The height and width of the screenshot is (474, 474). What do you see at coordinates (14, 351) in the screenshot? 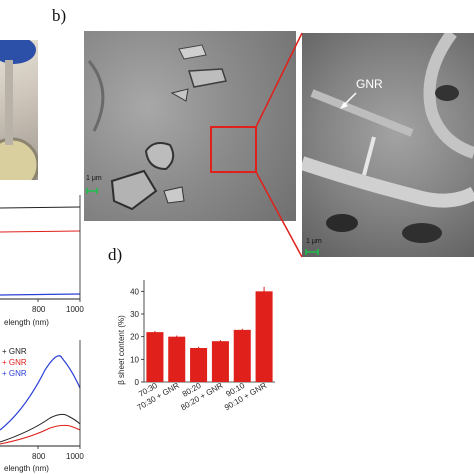
I see `legend-entry-black: + GNR` at bounding box center [14, 351].